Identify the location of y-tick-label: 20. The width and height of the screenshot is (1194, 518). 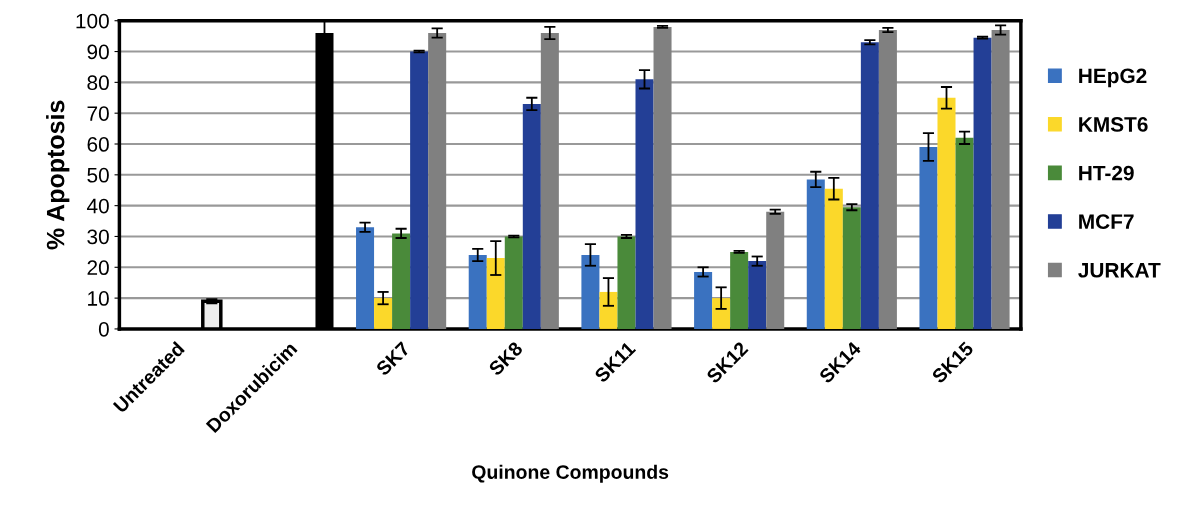
(98, 268).